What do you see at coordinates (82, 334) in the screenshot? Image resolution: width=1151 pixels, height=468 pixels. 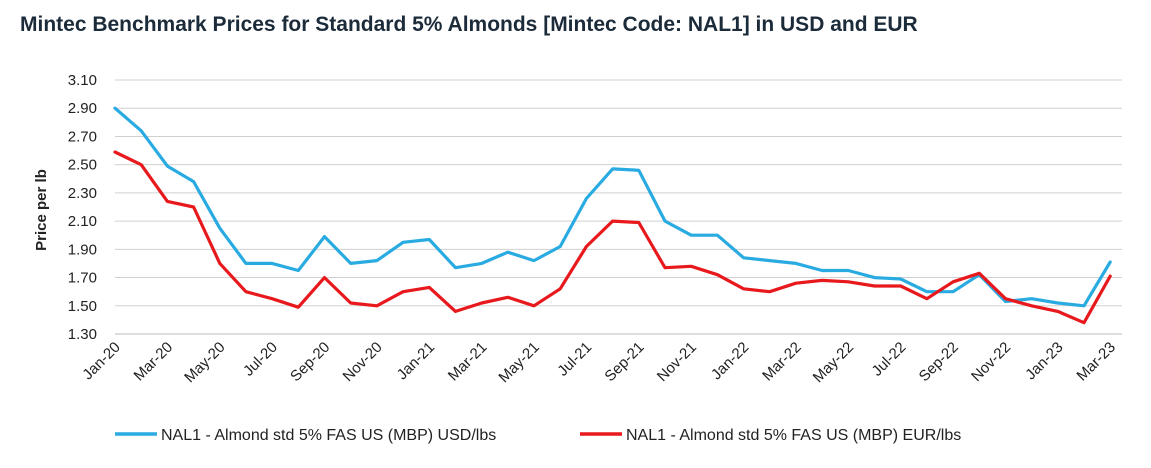 I see `y-tick-label: 1.30` at bounding box center [82, 334].